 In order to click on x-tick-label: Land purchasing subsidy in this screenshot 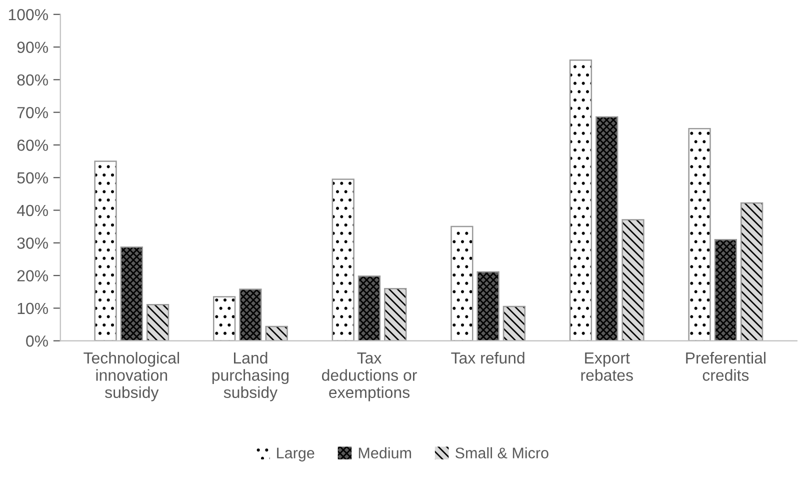, I will do `click(250, 377)`.